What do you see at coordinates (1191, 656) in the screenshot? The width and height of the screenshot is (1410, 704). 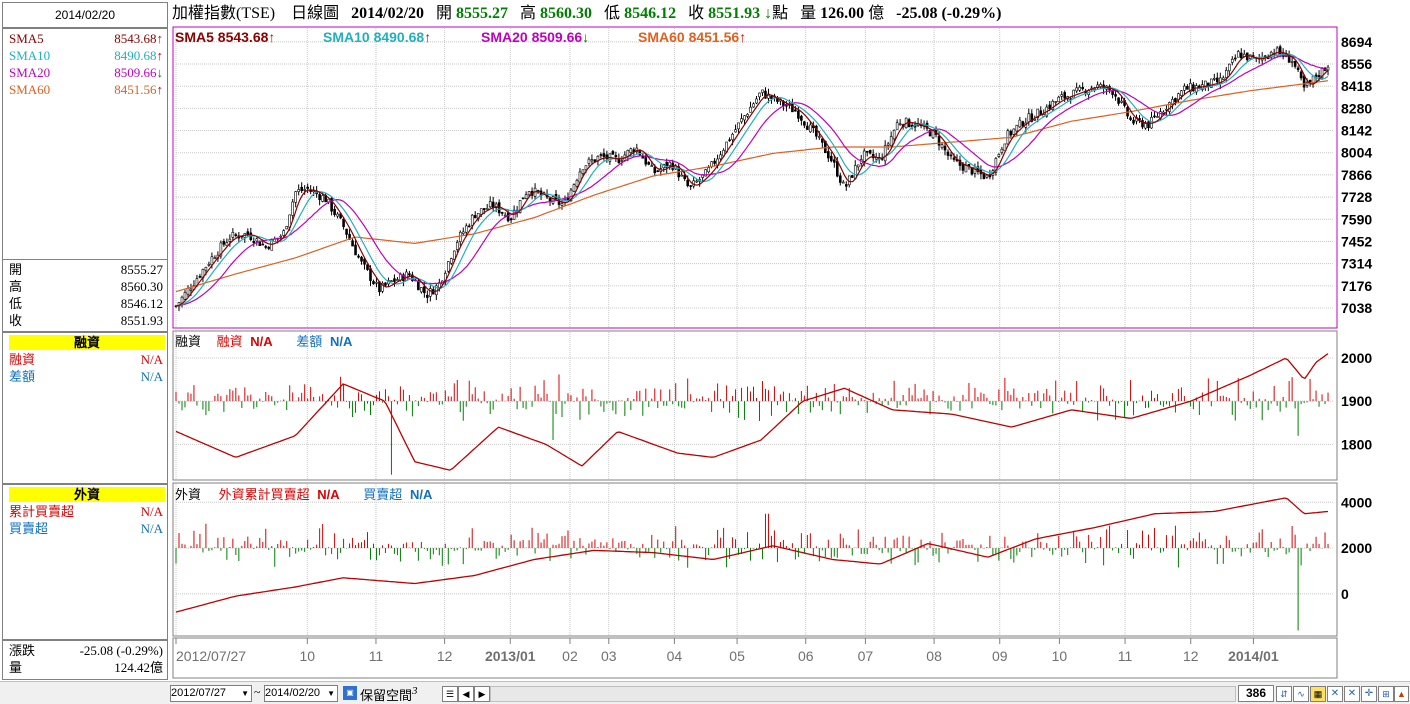 I see `x-tick-label: 12` at bounding box center [1191, 656].